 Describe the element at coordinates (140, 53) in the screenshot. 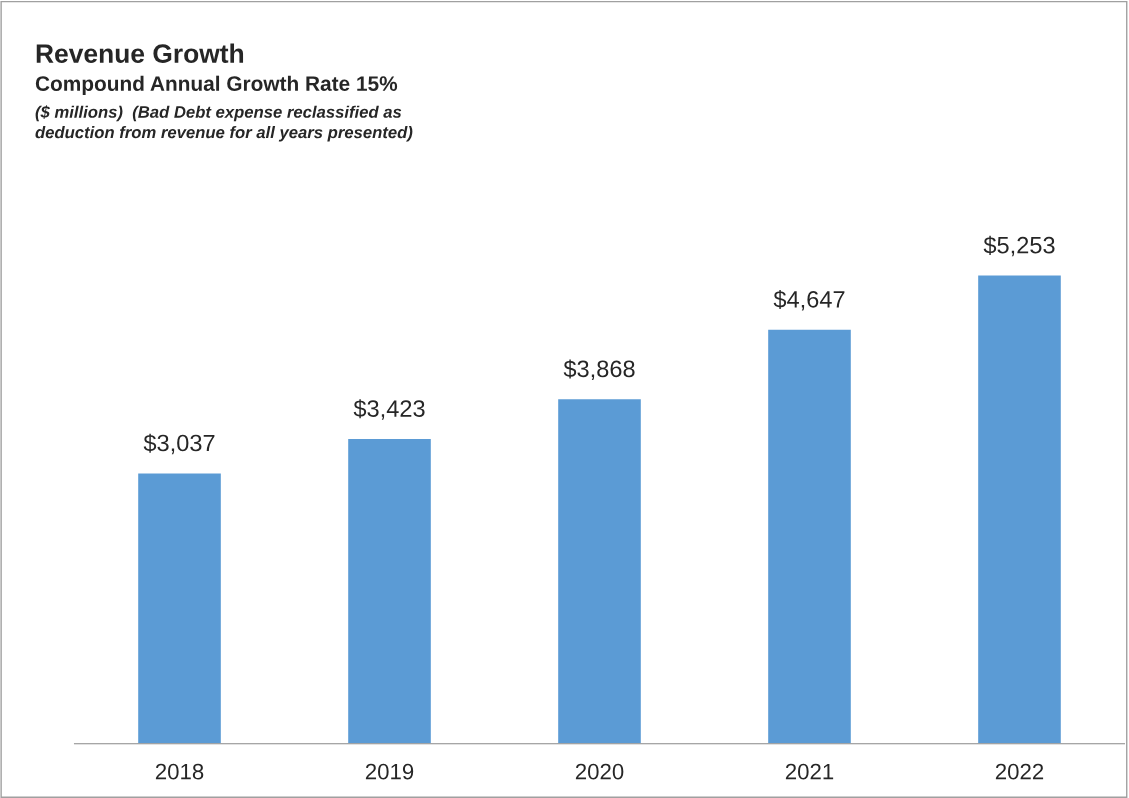

I see `chart-title: Revenue Growth` at that location.